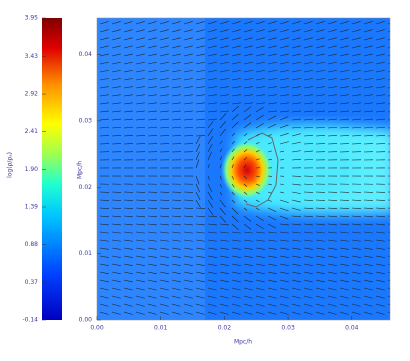 This screenshot has width=410, height=361. What do you see at coordinates (352, 328) in the screenshot?
I see `x-tick-label: 0.04` at bounding box center [352, 328].